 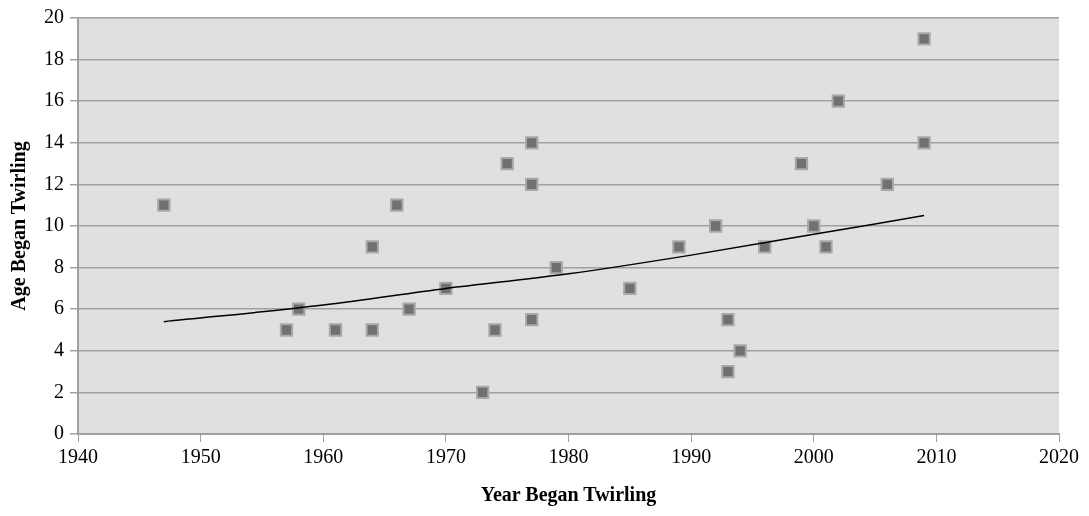 I want to click on x-tick-label: 1940, so click(x=78, y=456).